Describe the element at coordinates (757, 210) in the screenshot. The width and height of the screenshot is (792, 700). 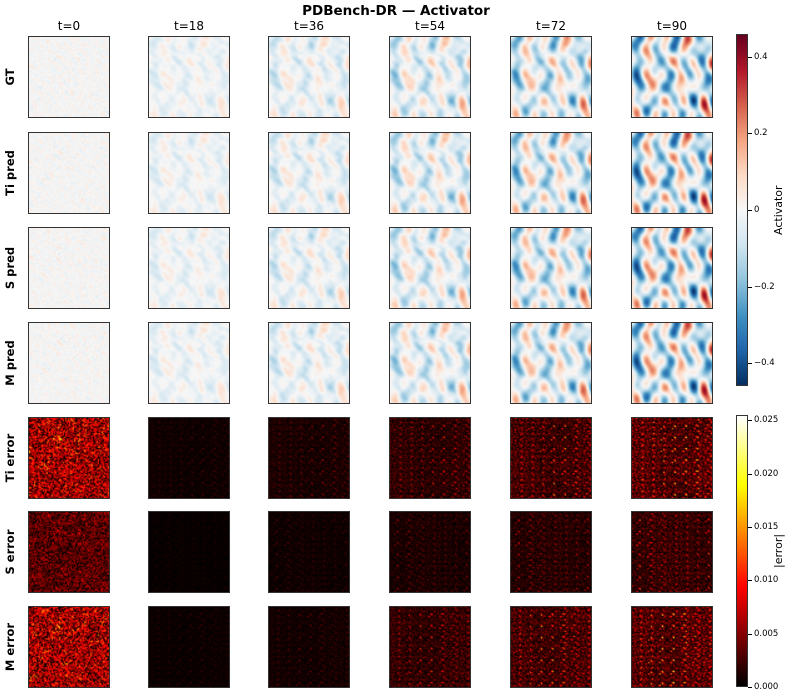
I see `colorbar-tick-label: 0` at that location.